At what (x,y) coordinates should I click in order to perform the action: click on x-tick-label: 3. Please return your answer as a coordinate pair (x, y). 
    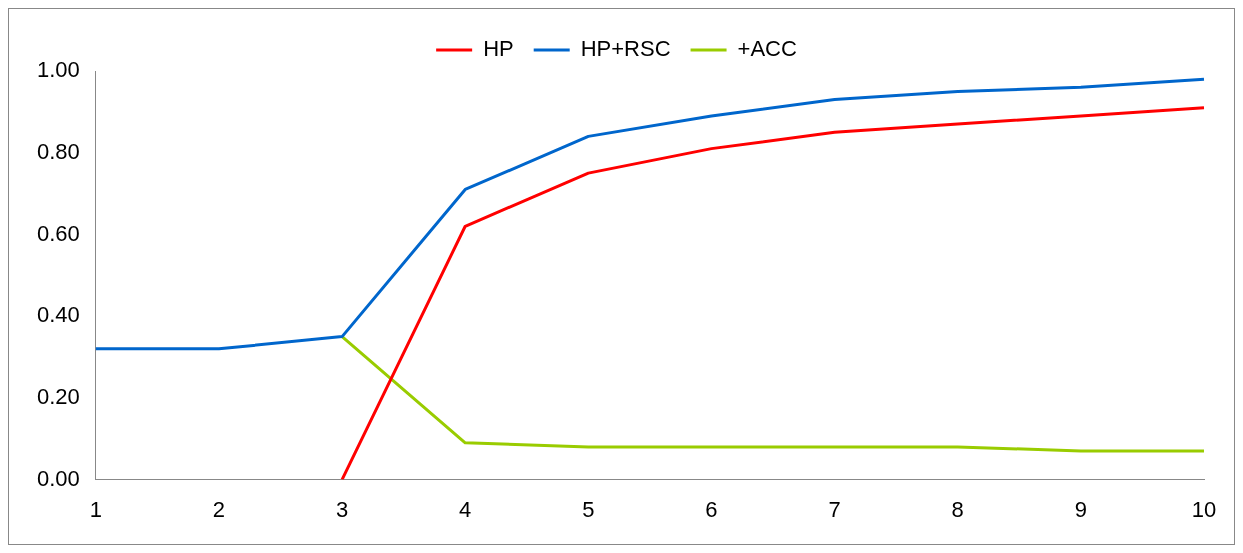
    Looking at the image, I should click on (342, 509).